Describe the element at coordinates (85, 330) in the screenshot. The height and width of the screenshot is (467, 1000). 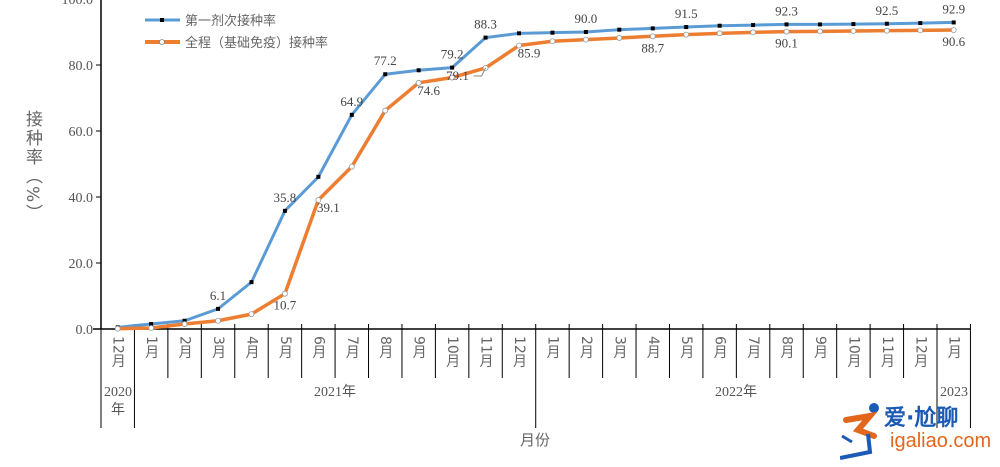
I see `y-tick-label: 0.0` at that location.